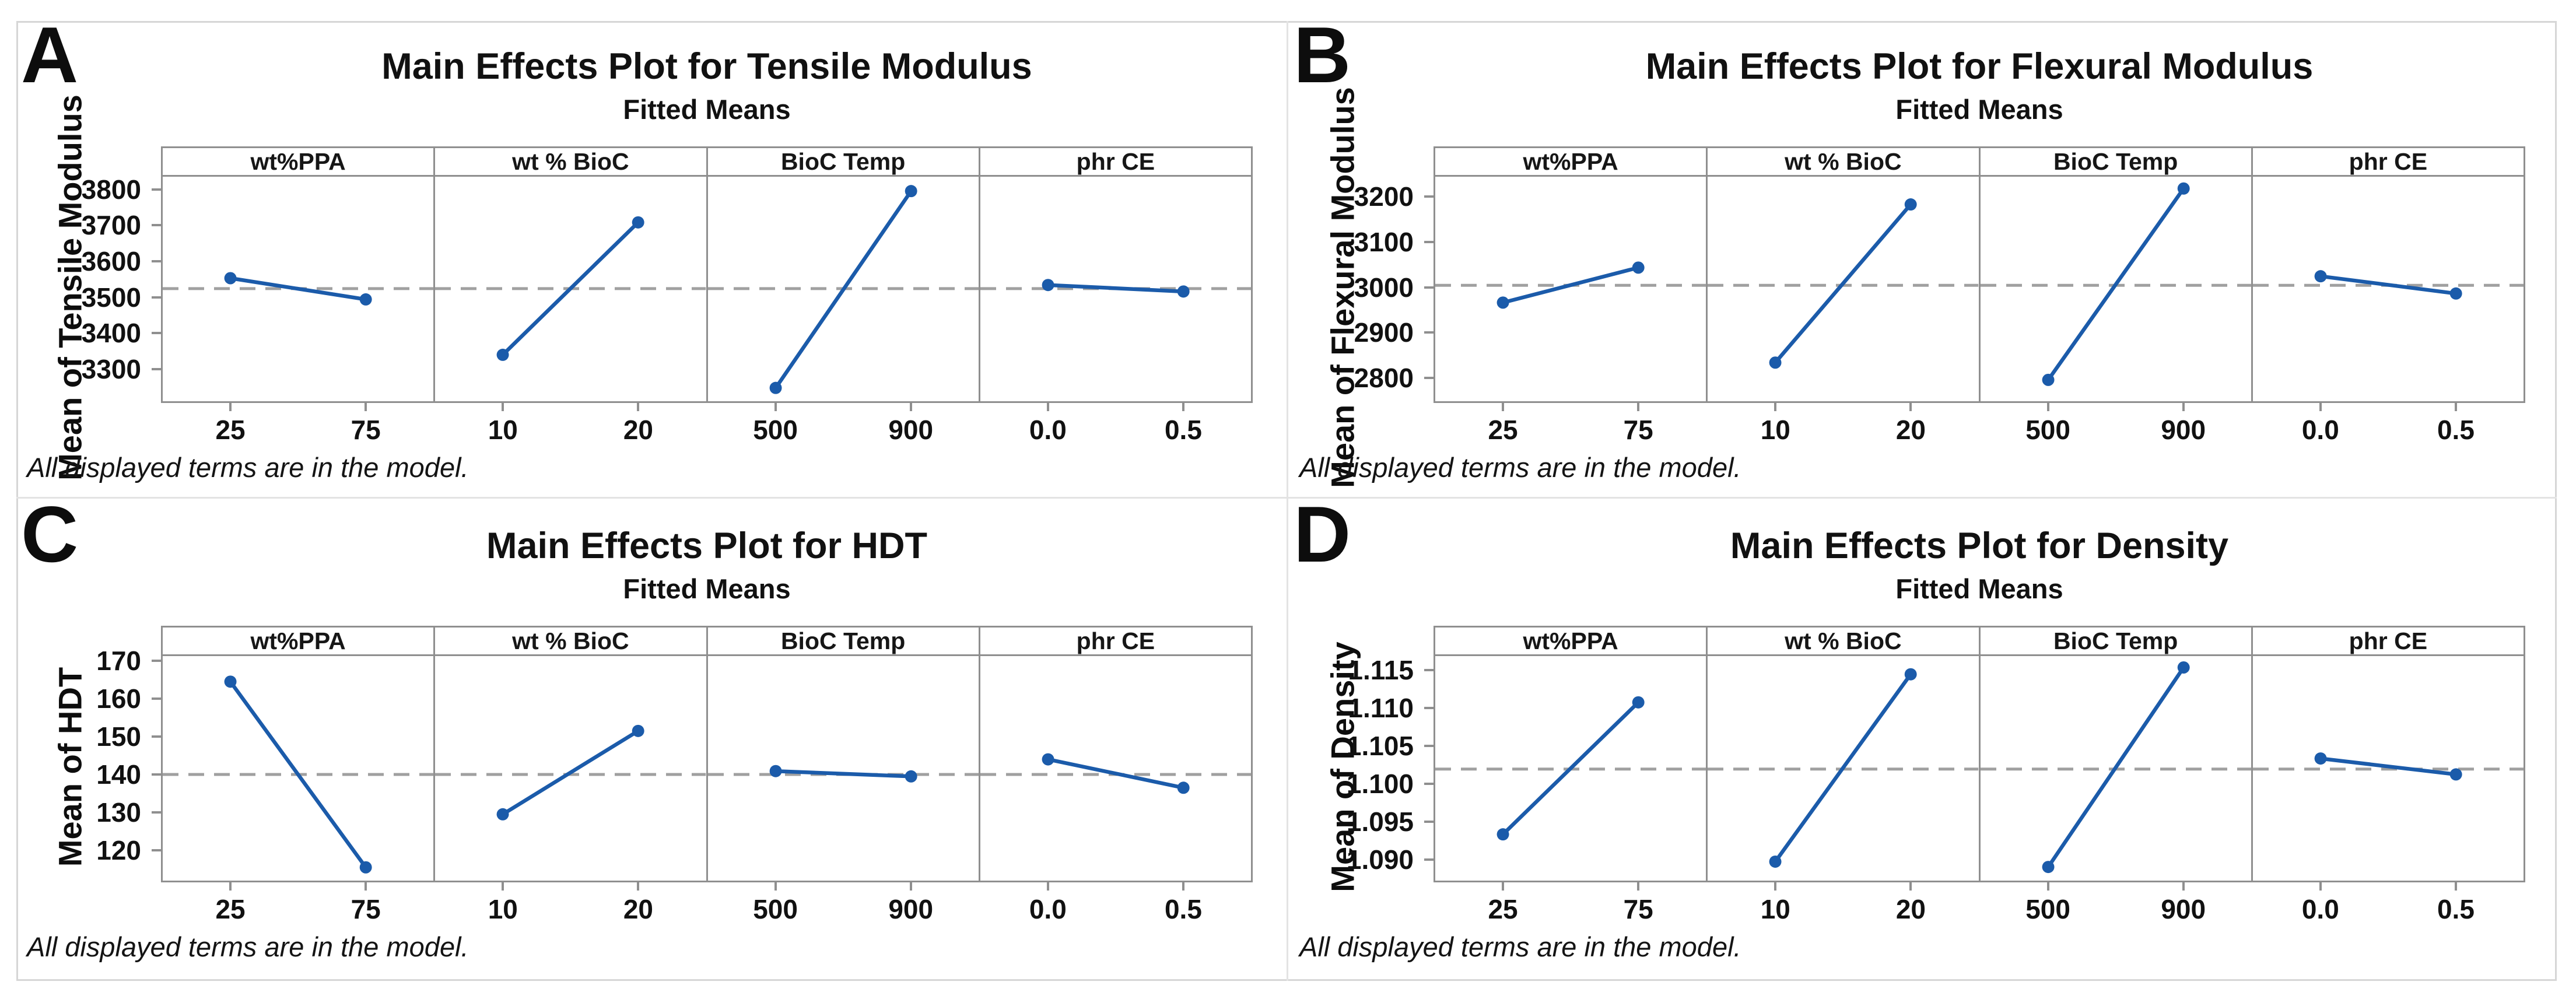 This screenshot has width=2576, height=999. Describe the element at coordinates (1322, 54) in the screenshot. I see `panel-letter: B` at that location.